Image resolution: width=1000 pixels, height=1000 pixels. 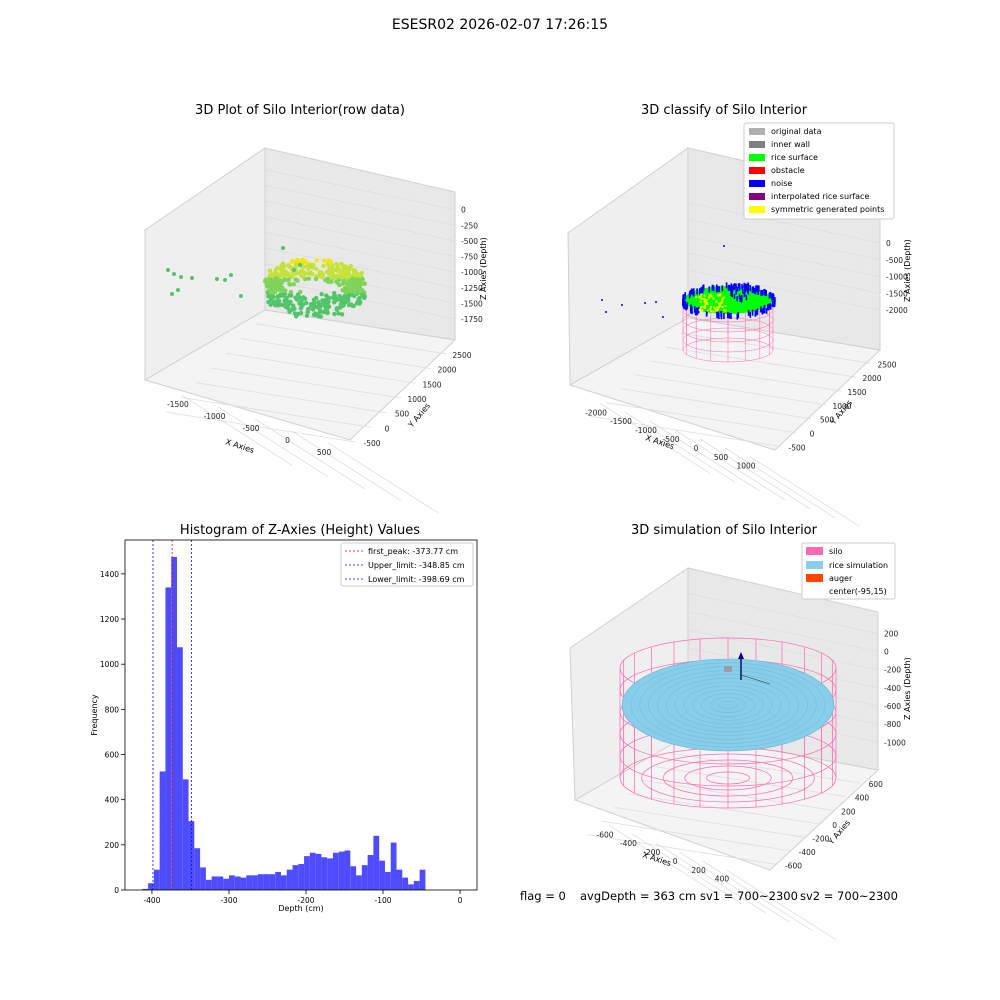 I want to click on center-marker, so click(x=728, y=669).